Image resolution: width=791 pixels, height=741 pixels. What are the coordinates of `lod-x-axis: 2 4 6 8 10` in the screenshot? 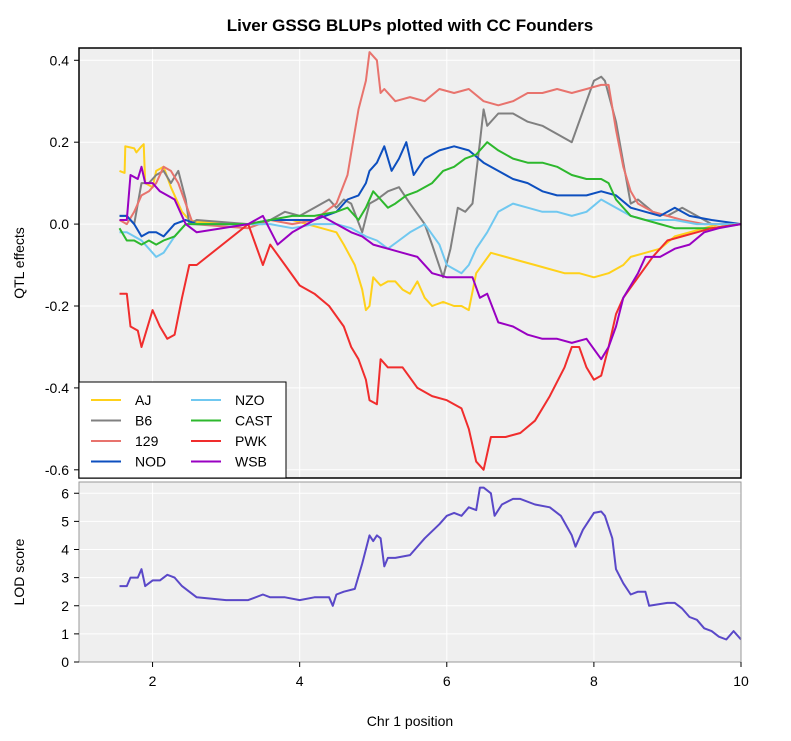 It's located at (449, 675).